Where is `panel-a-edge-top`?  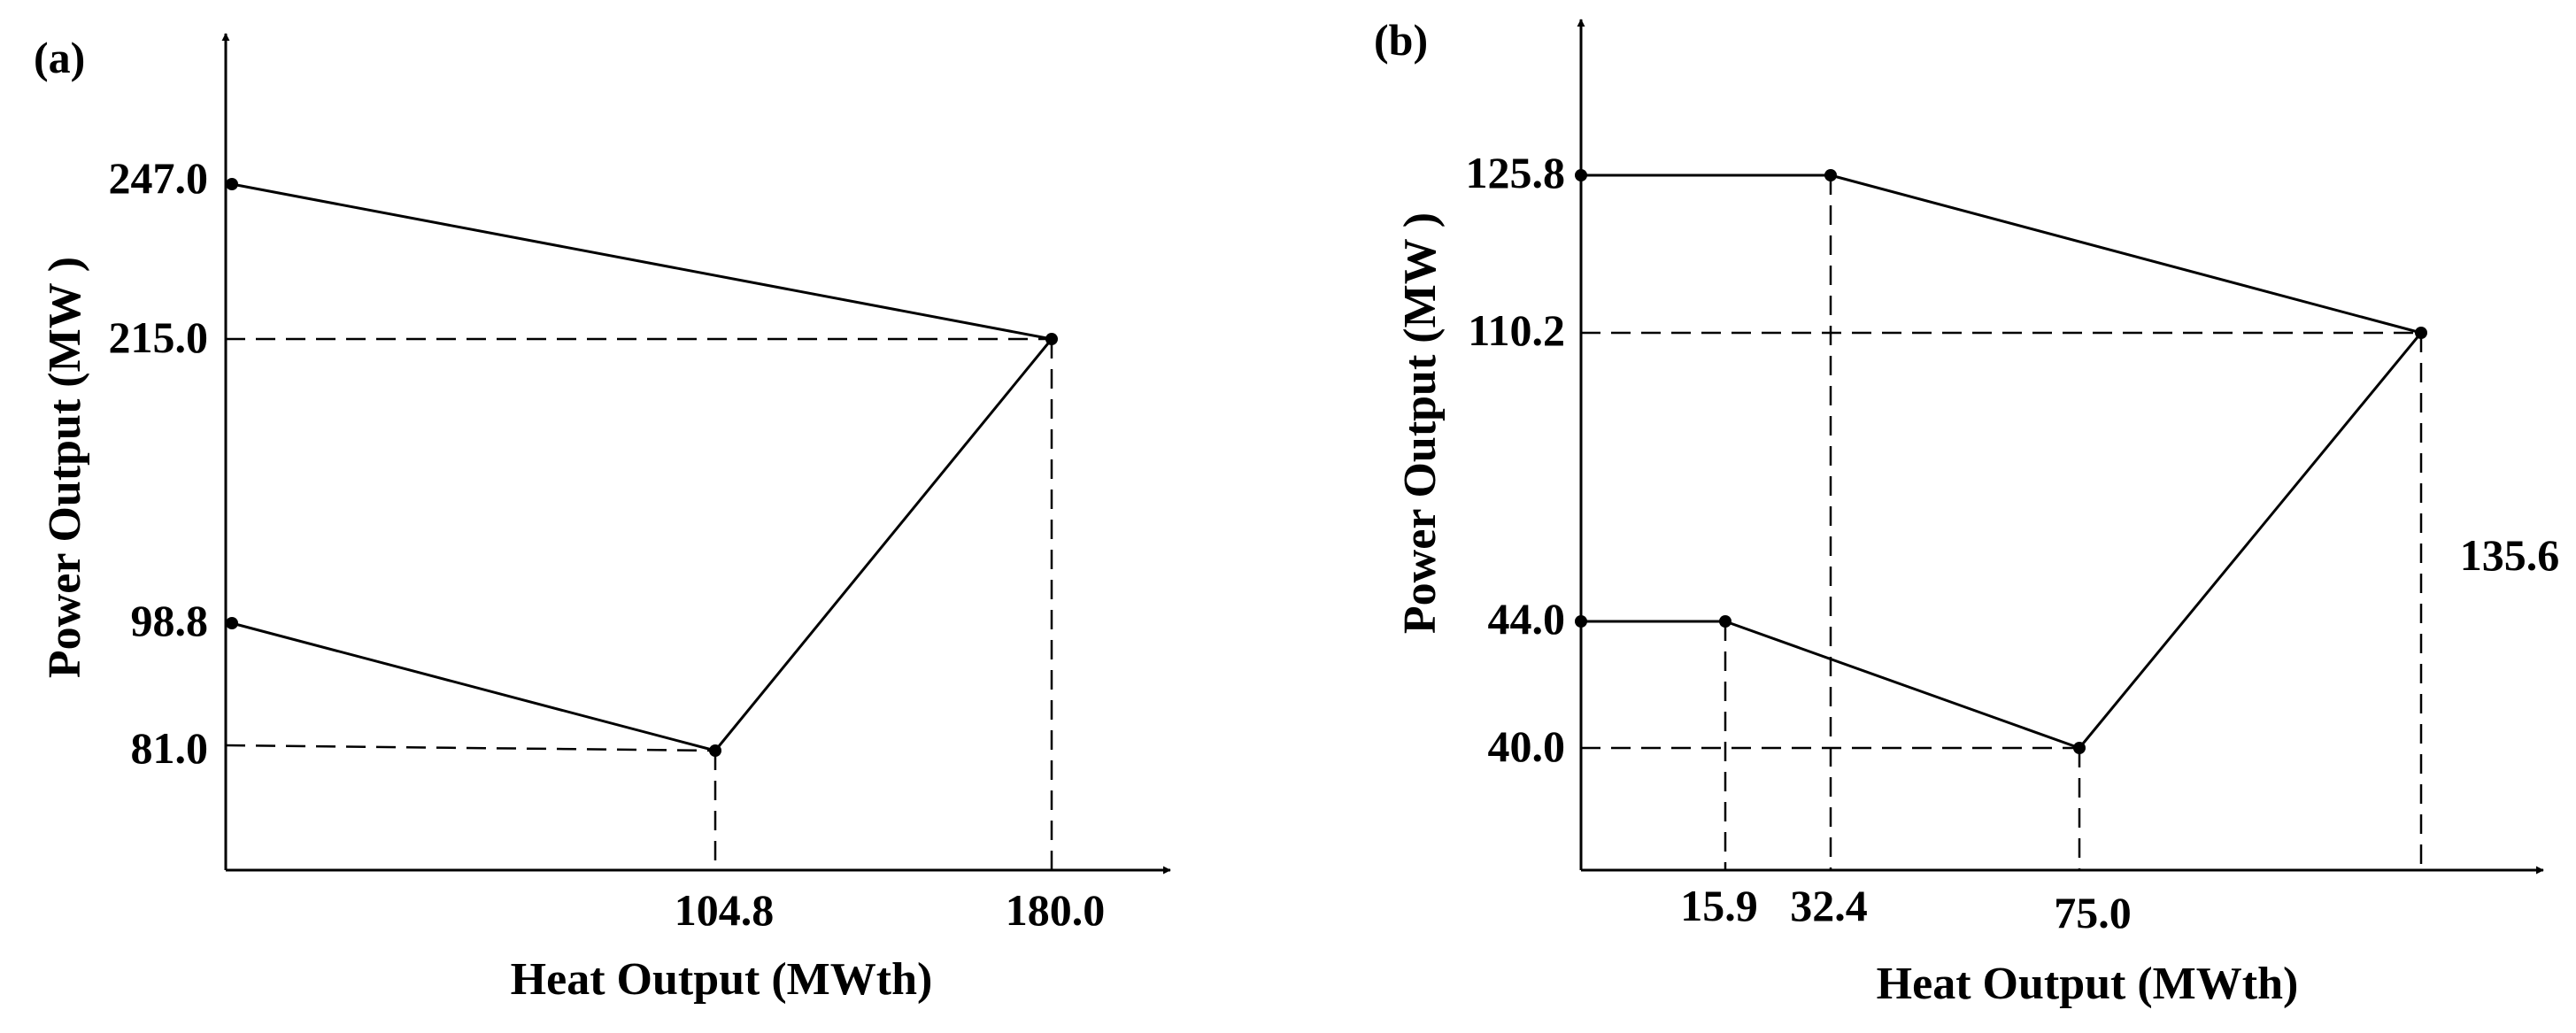 panel-a-edge-top is located at coordinates (642, 261).